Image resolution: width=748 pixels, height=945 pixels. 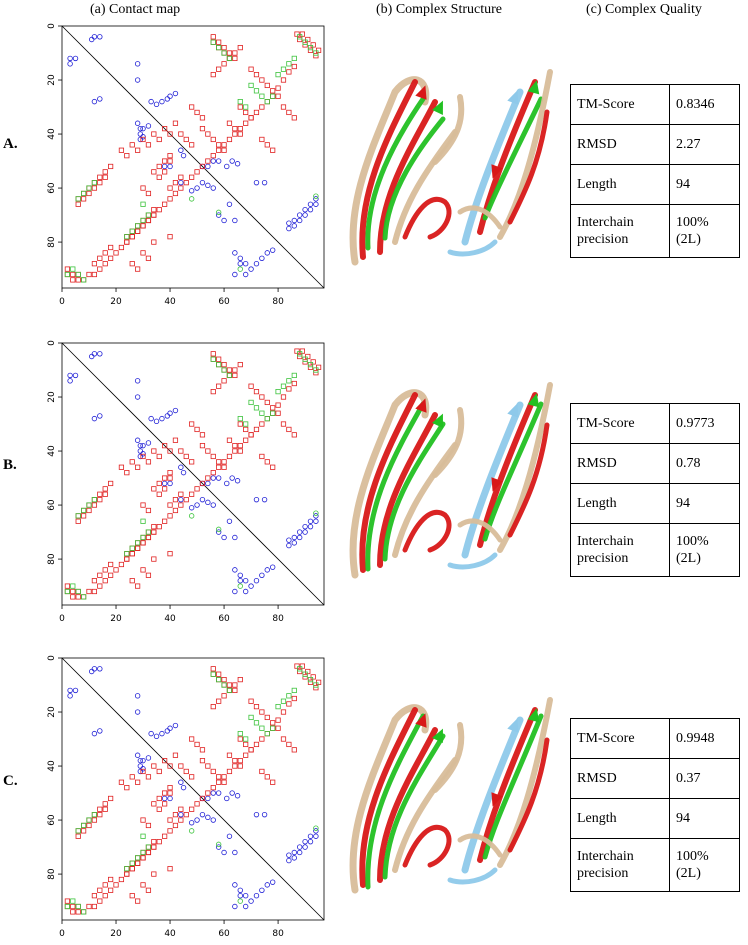 What do you see at coordinates (52, 559) in the screenshot?
I see `y-tick-label: 80` at bounding box center [52, 559].